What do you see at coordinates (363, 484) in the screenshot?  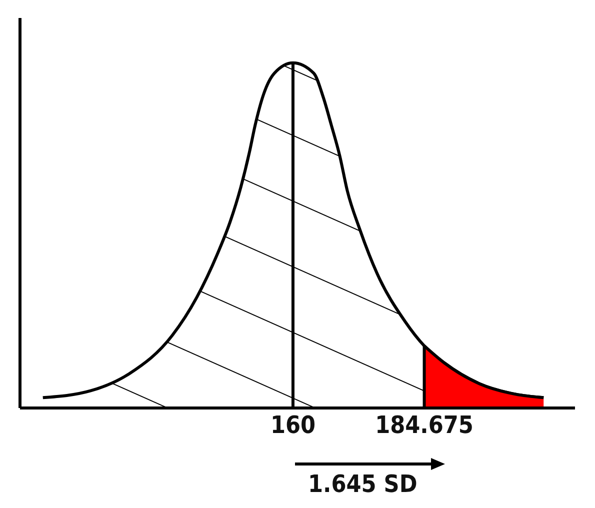 I see `text: 1.645 SD` at bounding box center [363, 484].